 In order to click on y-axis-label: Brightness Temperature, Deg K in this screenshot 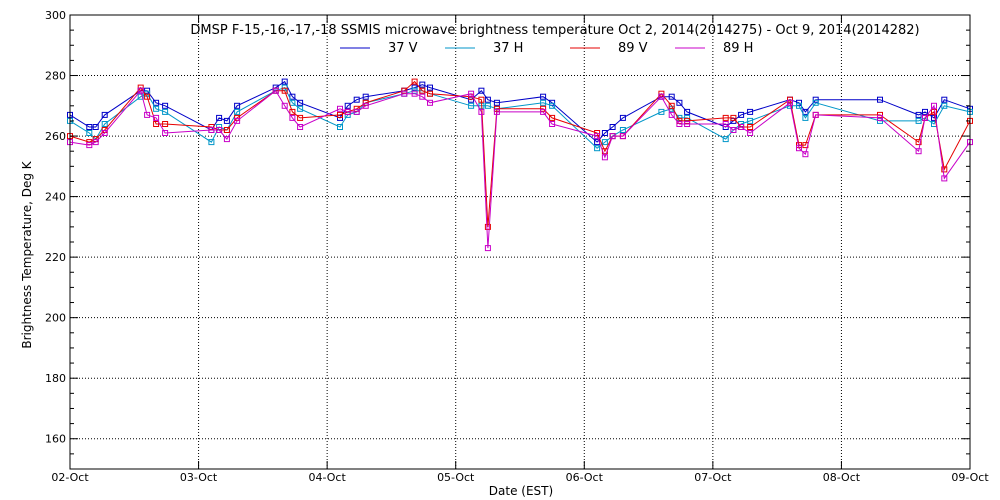, I will do `click(27, 254)`.